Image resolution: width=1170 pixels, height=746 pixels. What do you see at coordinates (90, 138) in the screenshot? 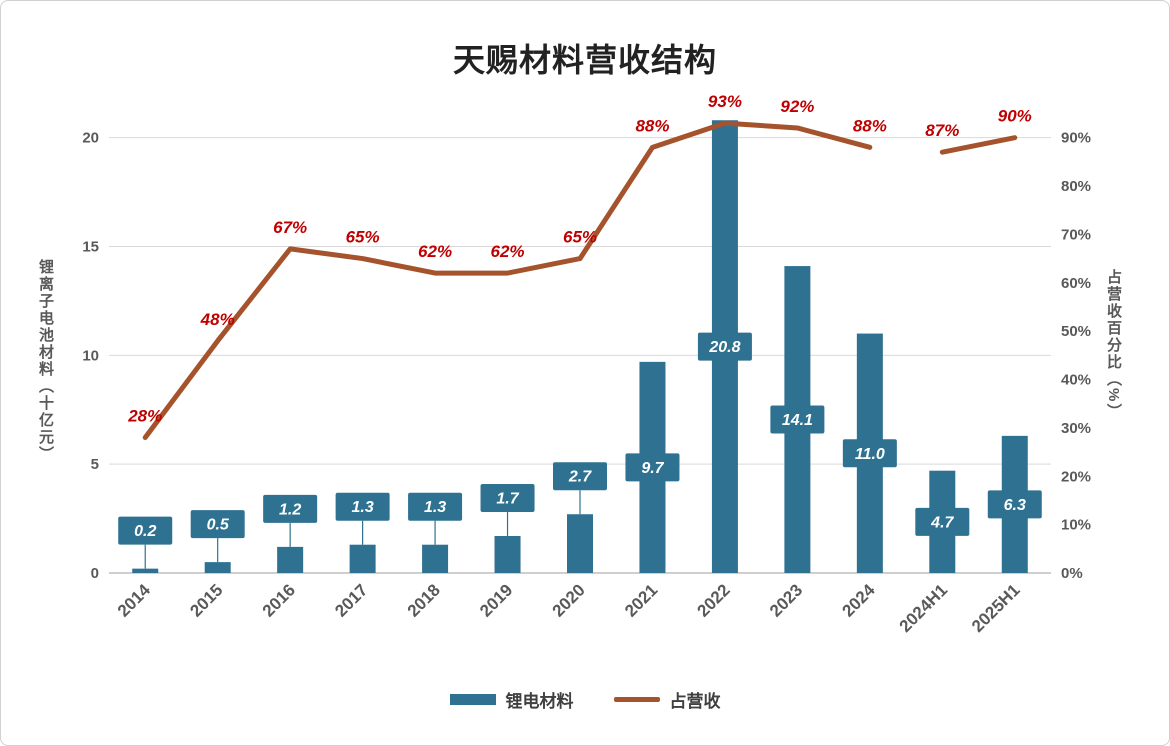
I see `left-axis-tick: 20` at bounding box center [90, 138].